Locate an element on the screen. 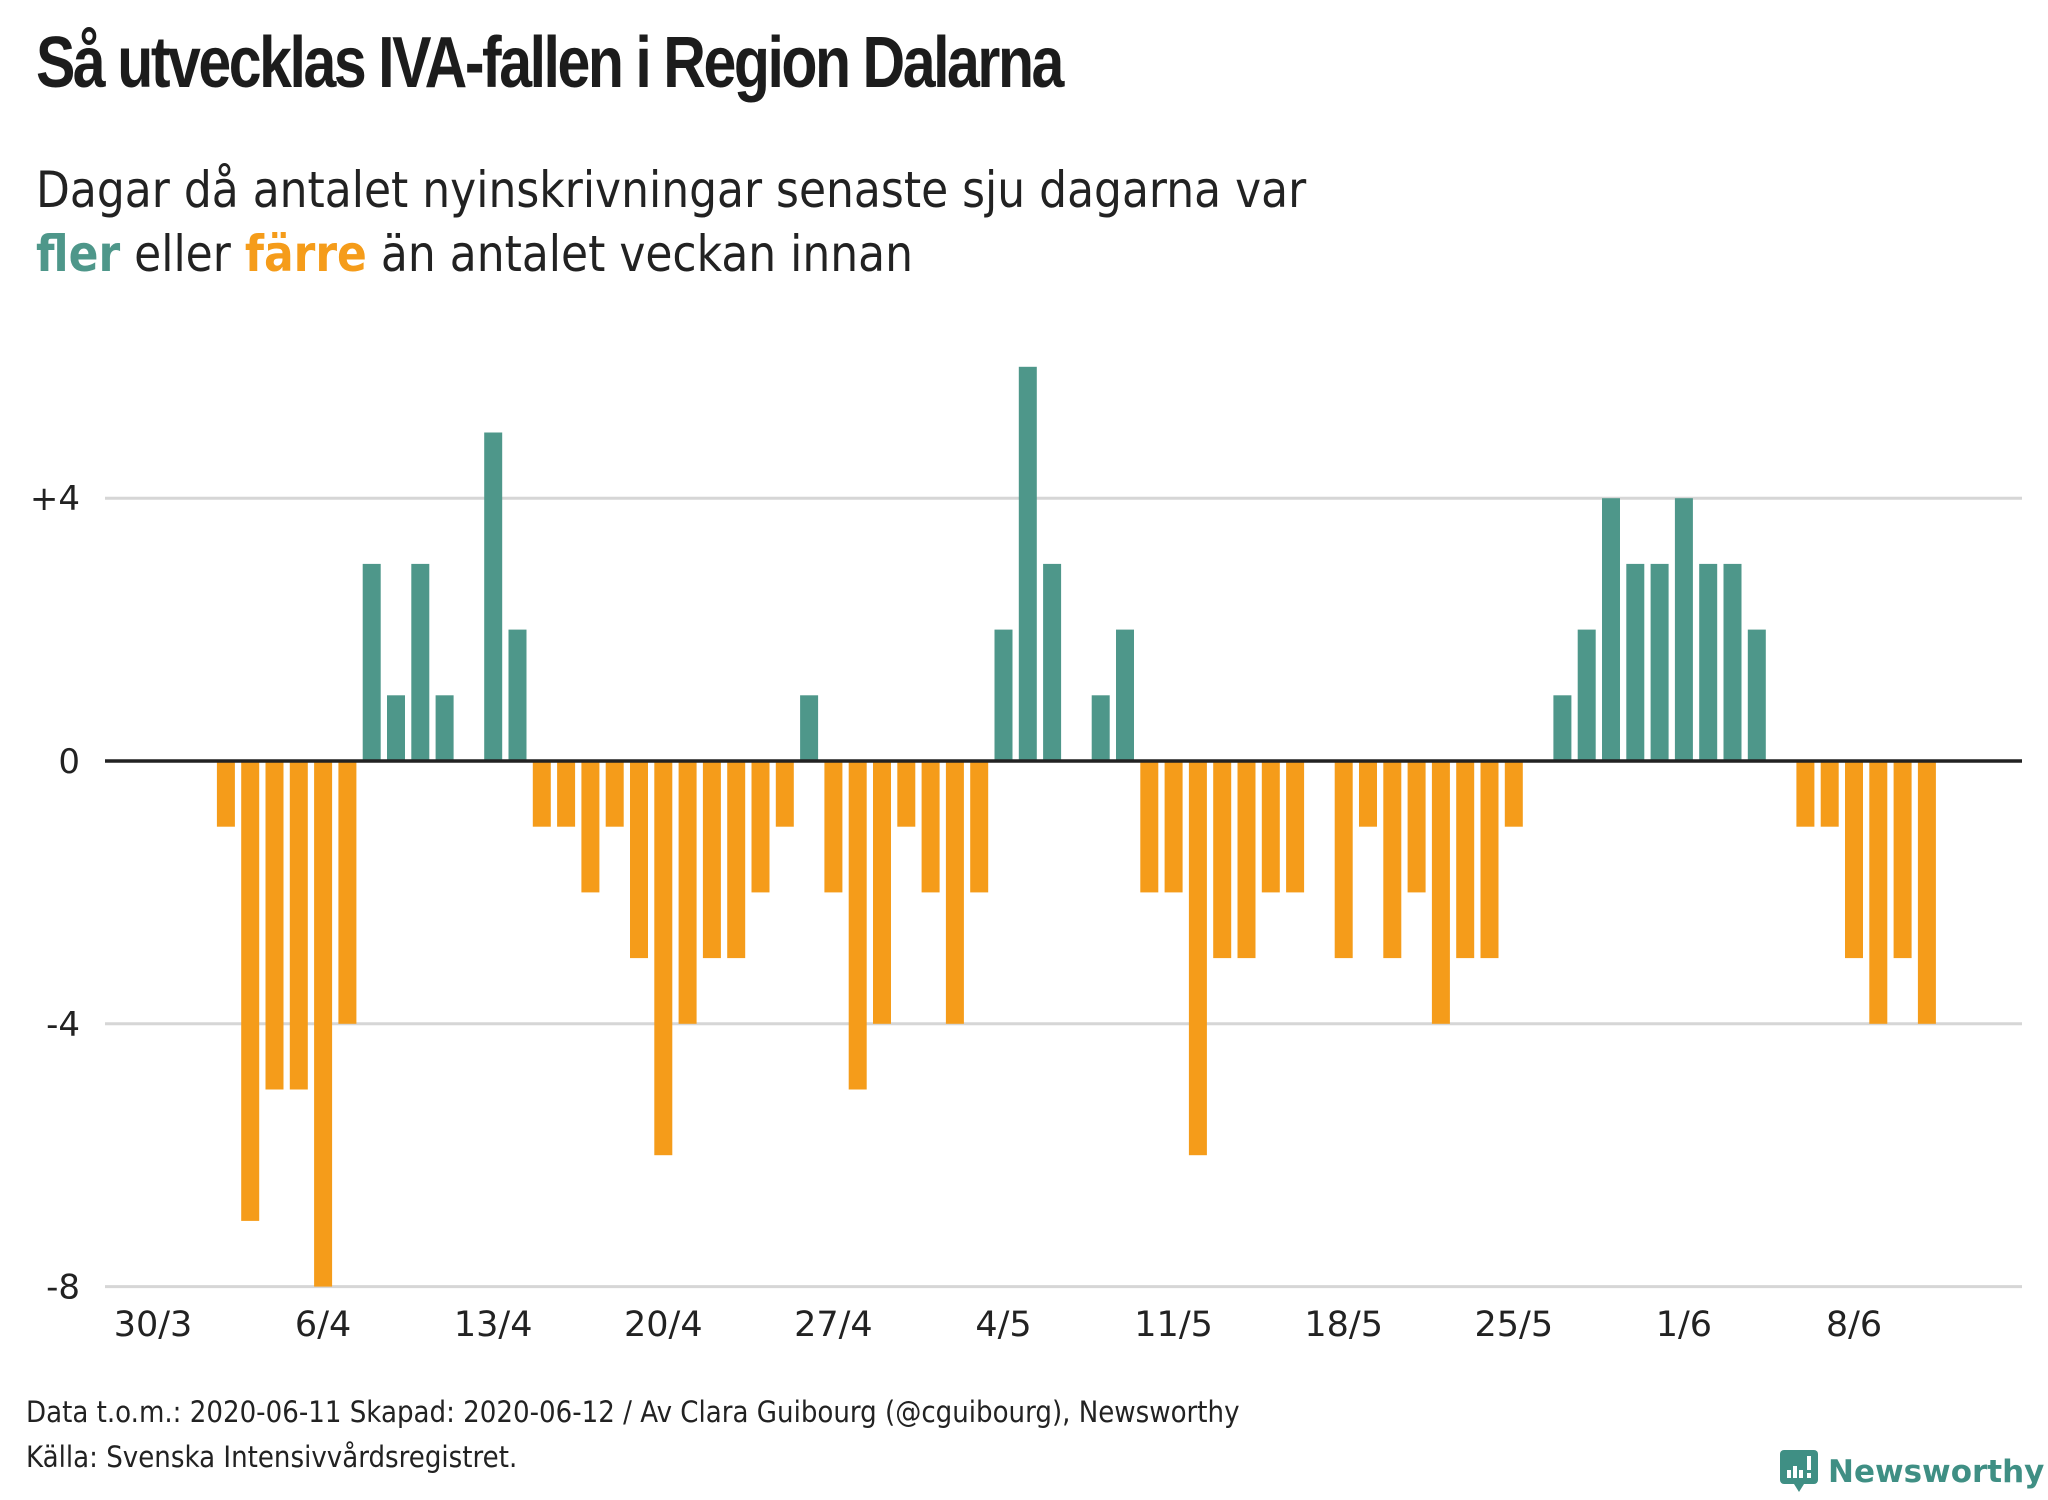  chart-title: Så utvecklas IVA-fallen i Region Dalarna is located at coordinates (550, 63).